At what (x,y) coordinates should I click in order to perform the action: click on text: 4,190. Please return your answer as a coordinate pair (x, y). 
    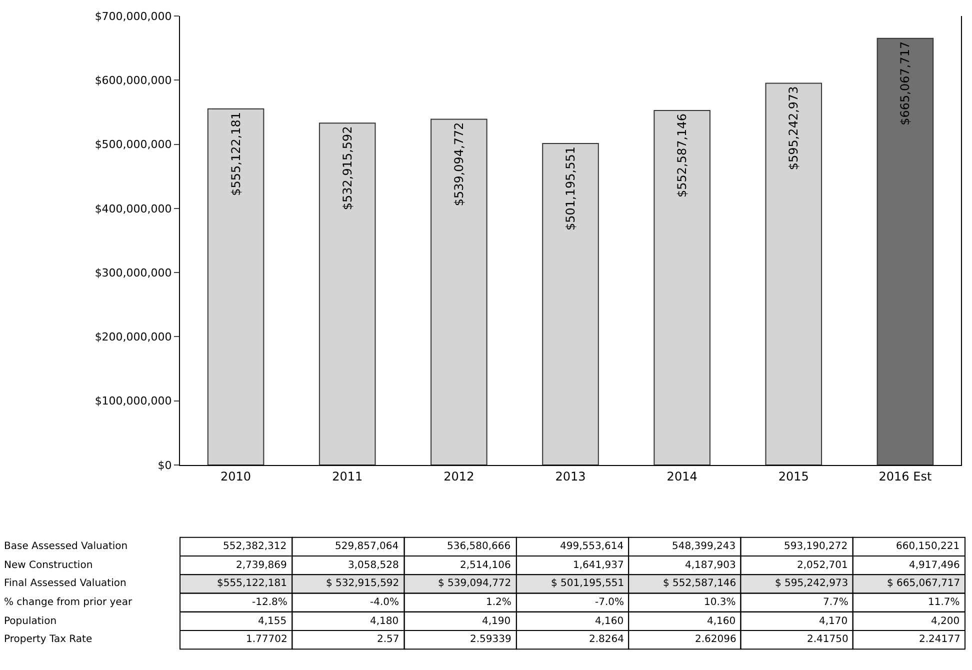
    Looking at the image, I should click on (496, 621).